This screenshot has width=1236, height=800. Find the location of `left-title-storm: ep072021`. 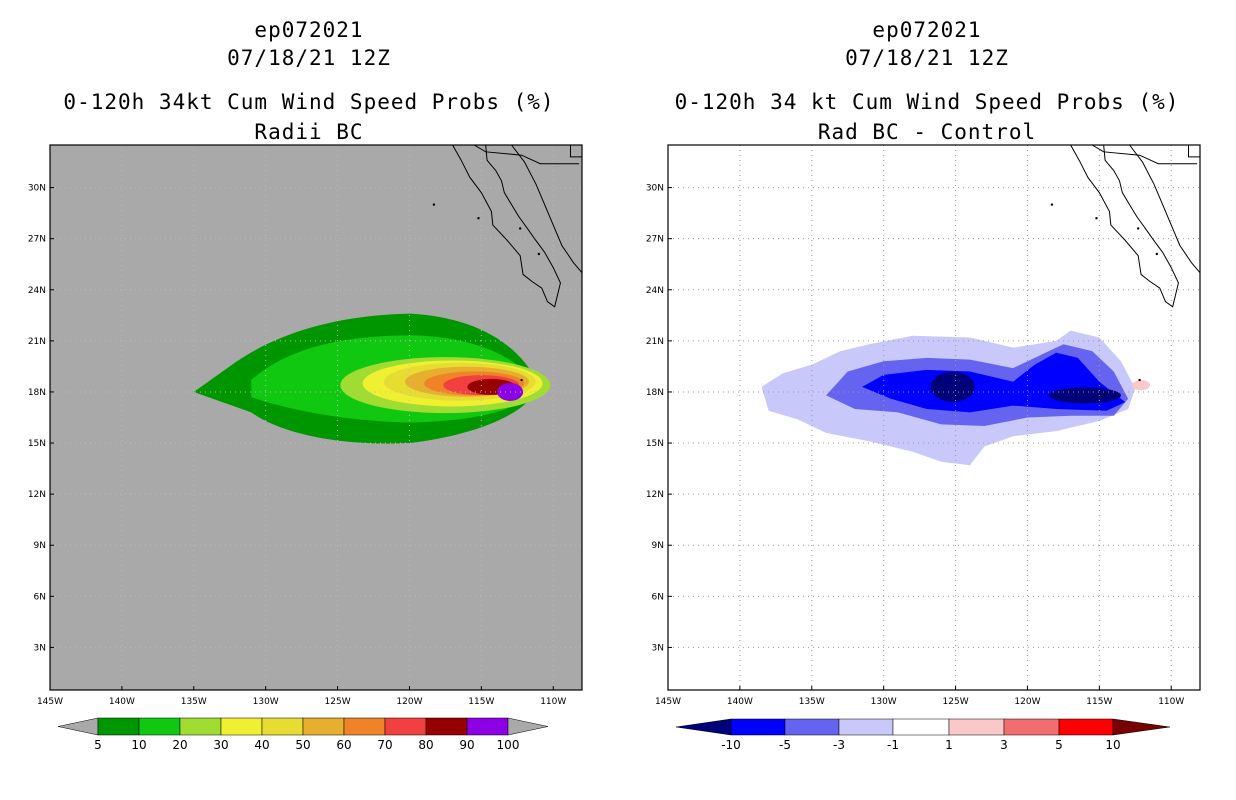

left-title-storm: ep072021 is located at coordinates (309, 30).